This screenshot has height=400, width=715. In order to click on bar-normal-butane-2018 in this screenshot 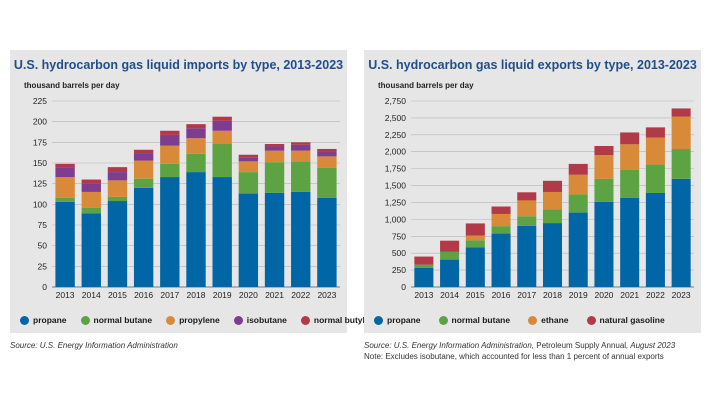, I will do `click(196, 163)`.